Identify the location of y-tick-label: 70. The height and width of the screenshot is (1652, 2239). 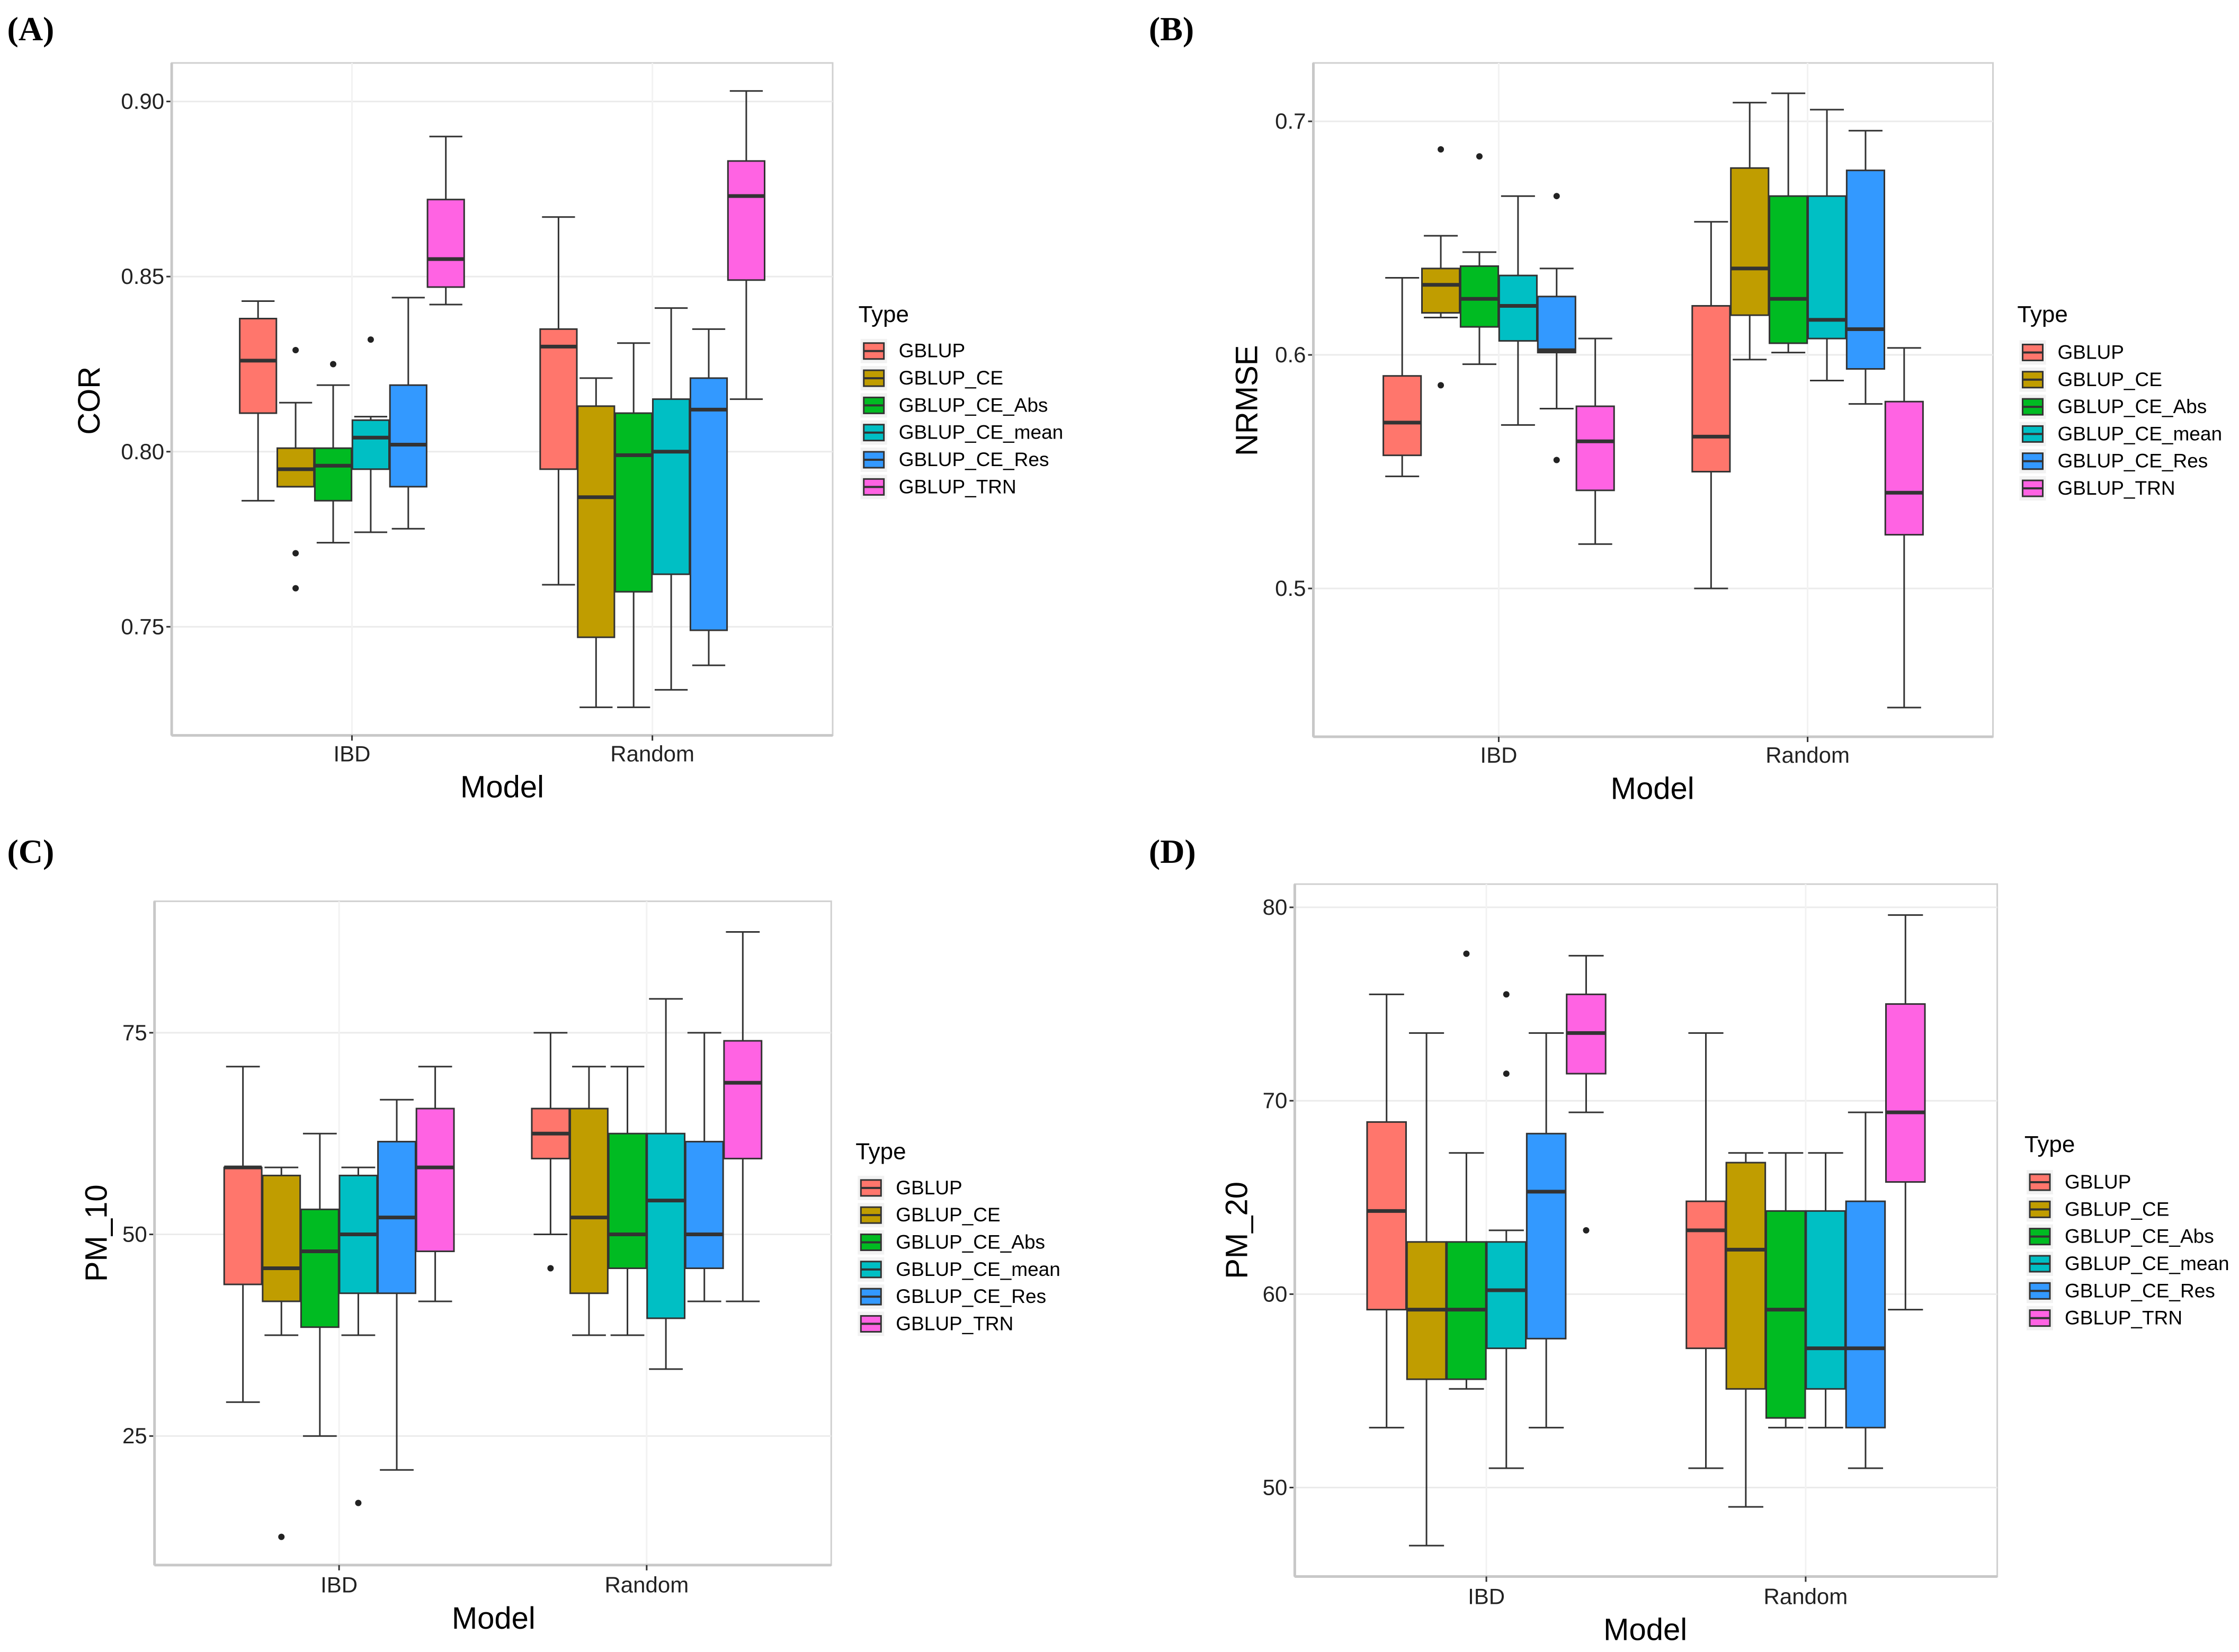
(1275, 1100).